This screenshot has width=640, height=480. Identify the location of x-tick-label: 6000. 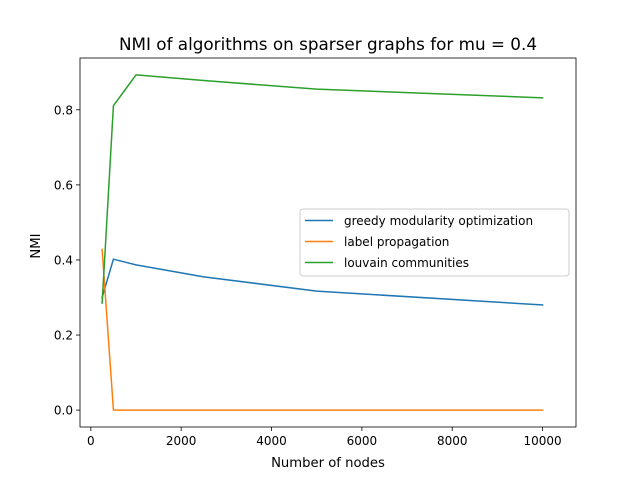
(362, 441).